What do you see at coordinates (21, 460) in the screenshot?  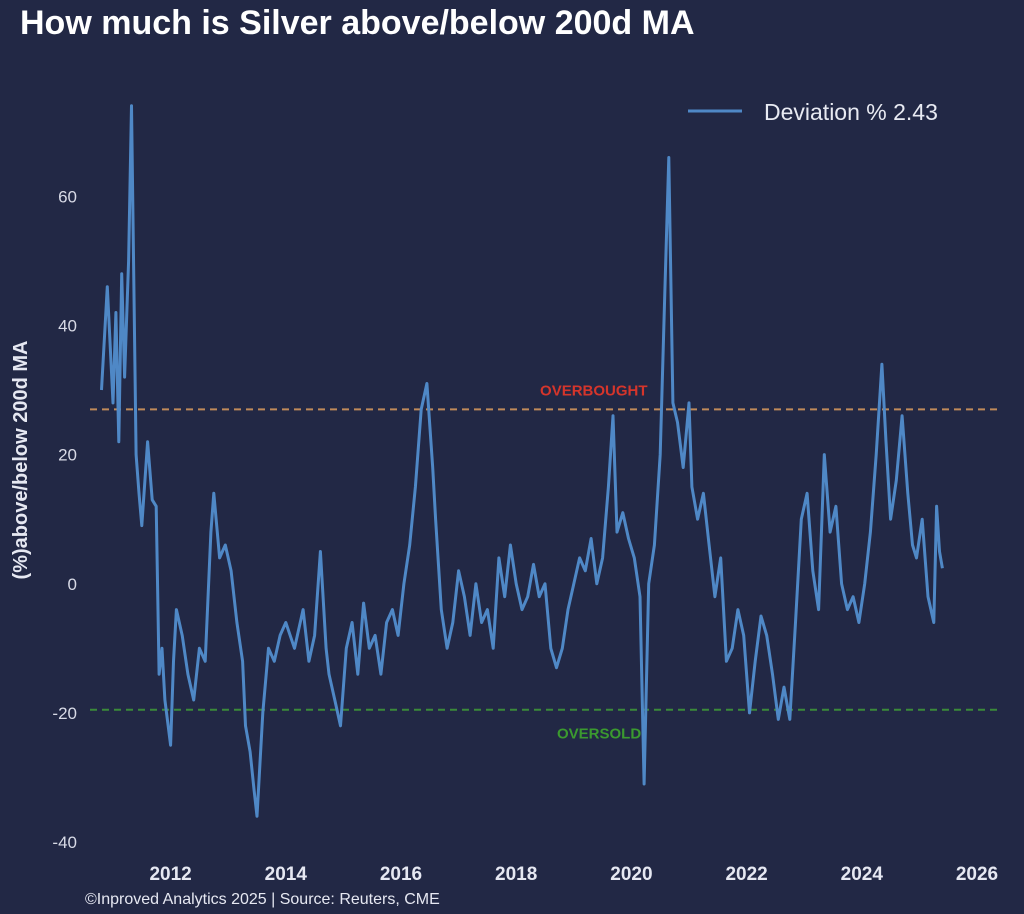 I see `y-axis-label: (%)above/below 200d MA` at bounding box center [21, 460].